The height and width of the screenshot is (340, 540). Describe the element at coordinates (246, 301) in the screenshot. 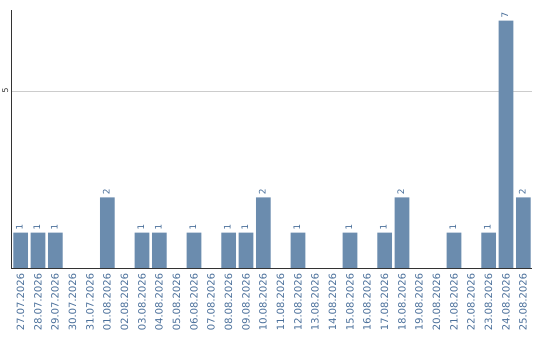

I see `x-tick-label: 09.08.2026` at that location.